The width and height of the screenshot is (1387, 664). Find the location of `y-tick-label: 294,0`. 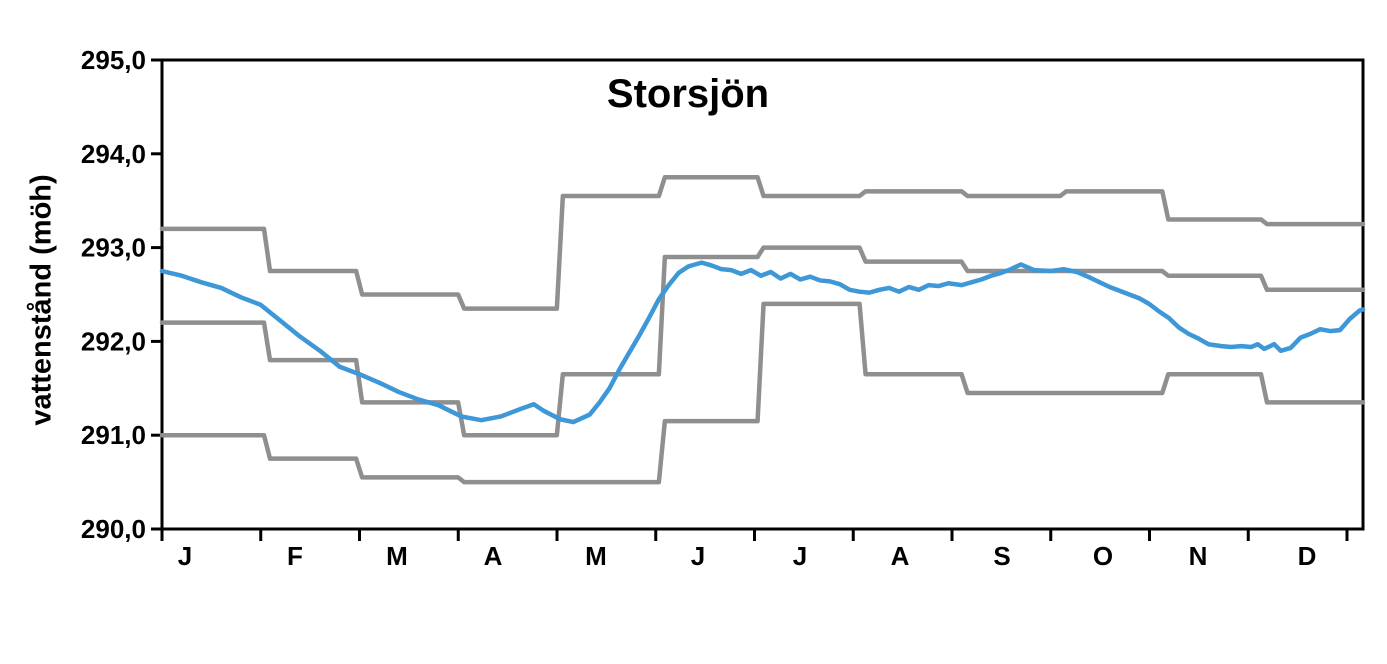

y-tick-label: 294,0 is located at coordinates (113, 154).